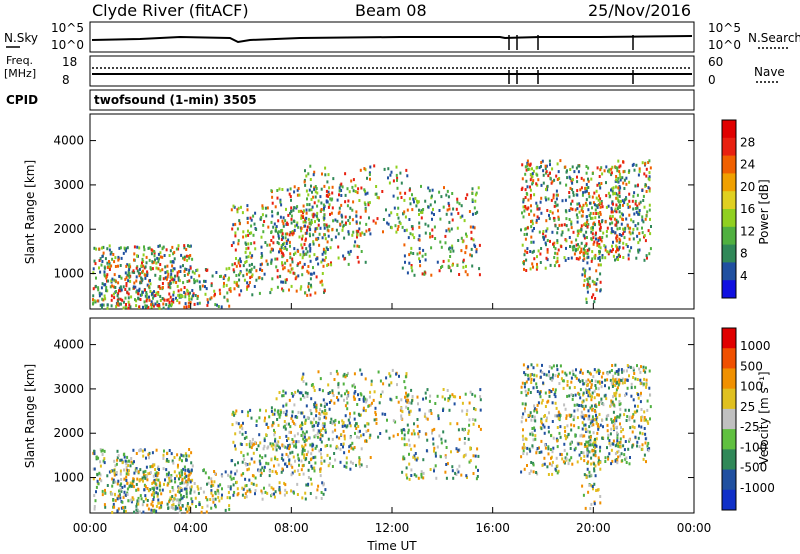  Describe the element at coordinates (170, 10) in the screenshot. I see `station-title: Clyde River (fitACF)` at that location.